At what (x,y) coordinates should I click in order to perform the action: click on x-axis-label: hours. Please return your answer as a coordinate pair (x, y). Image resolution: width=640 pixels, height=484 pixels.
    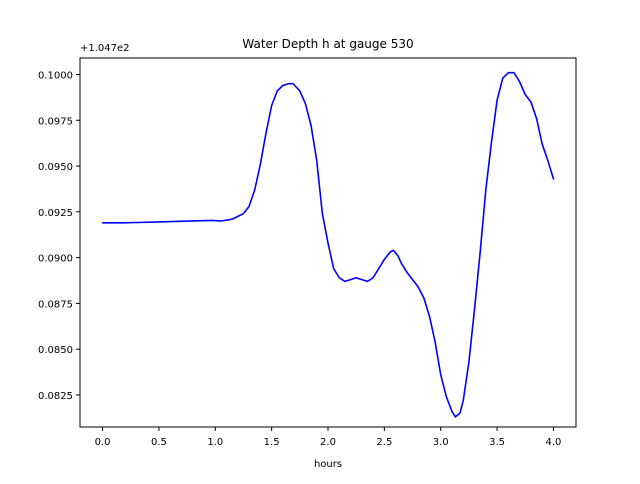
    Looking at the image, I should click on (328, 464).